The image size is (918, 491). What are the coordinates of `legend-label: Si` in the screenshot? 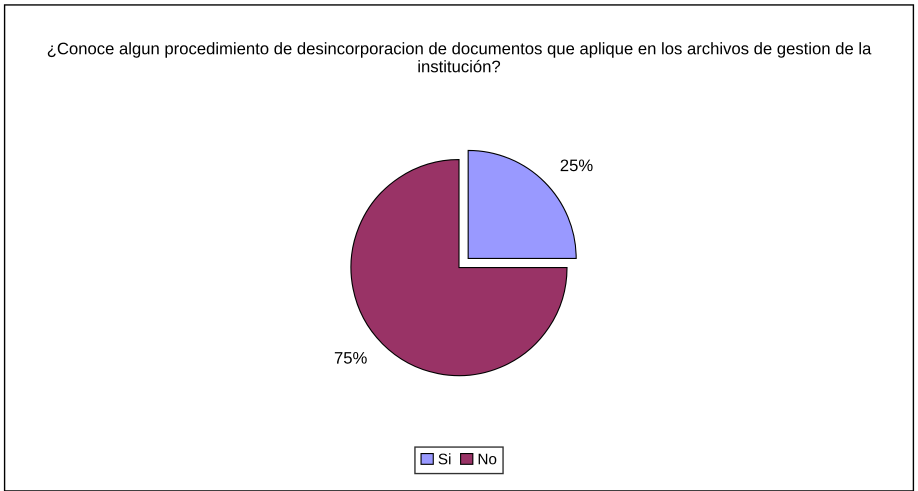 It's located at (444, 458).